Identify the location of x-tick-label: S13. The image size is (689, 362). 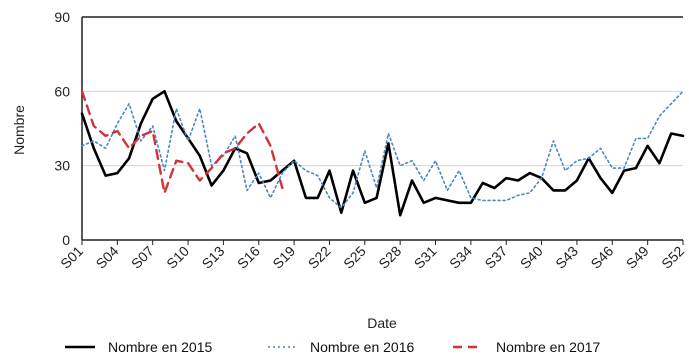
(213, 257).